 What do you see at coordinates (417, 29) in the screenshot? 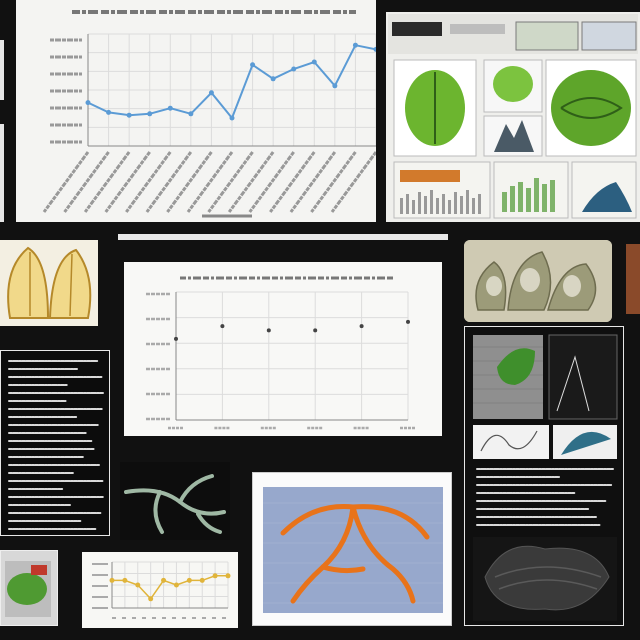
I see `collage-title-block` at bounding box center [417, 29].